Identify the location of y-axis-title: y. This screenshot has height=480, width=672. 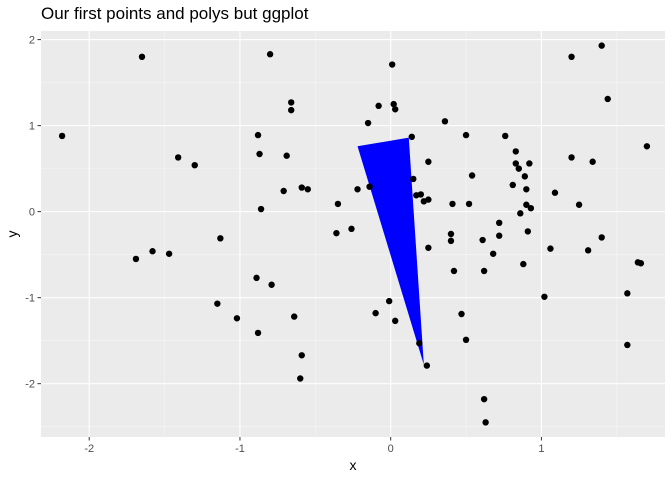
(12, 234).